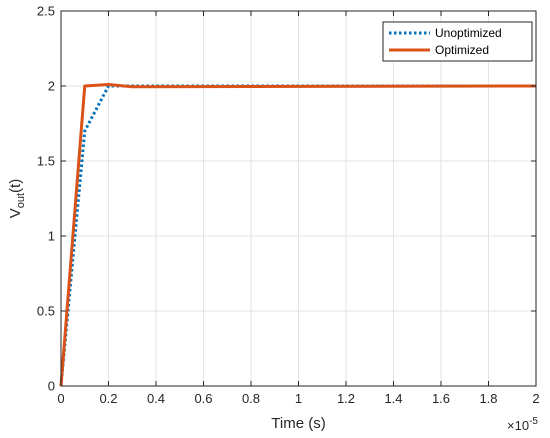 The width and height of the screenshot is (550, 438). I want to click on y-tick-label-5: 2.5, so click(46, 11).